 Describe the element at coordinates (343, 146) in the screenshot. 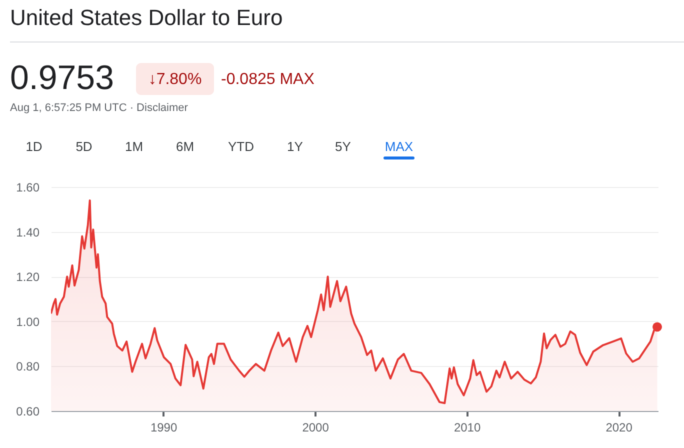

I see `text: 5Y` at that location.